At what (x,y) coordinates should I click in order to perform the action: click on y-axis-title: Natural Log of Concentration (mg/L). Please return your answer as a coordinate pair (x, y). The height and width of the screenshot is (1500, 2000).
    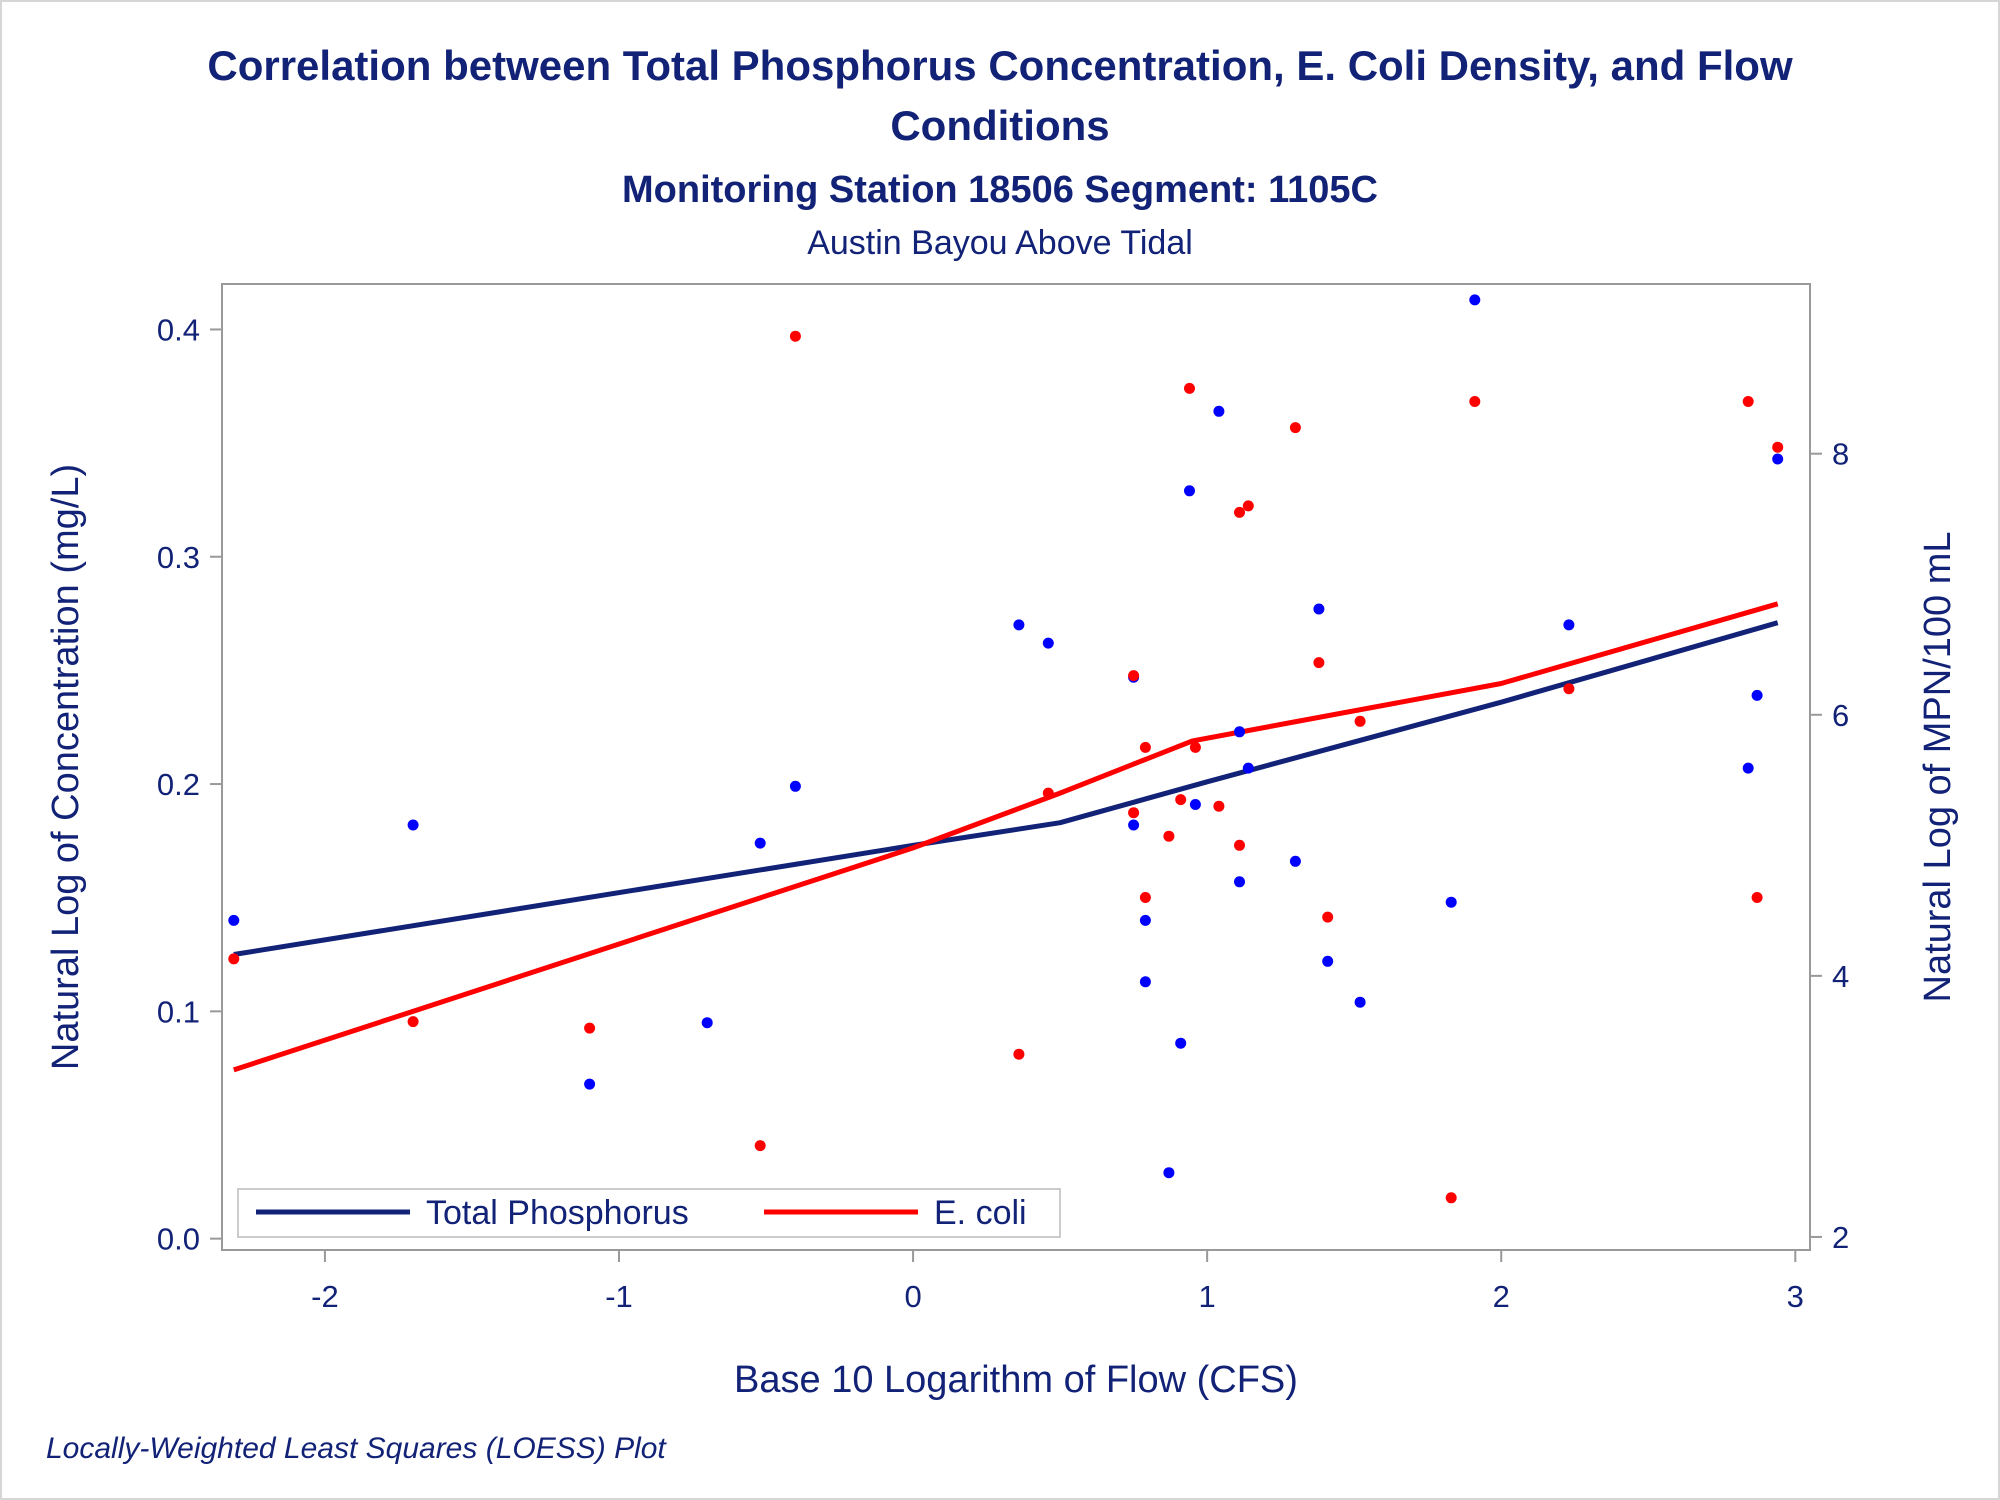
    Looking at the image, I should click on (66, 767).